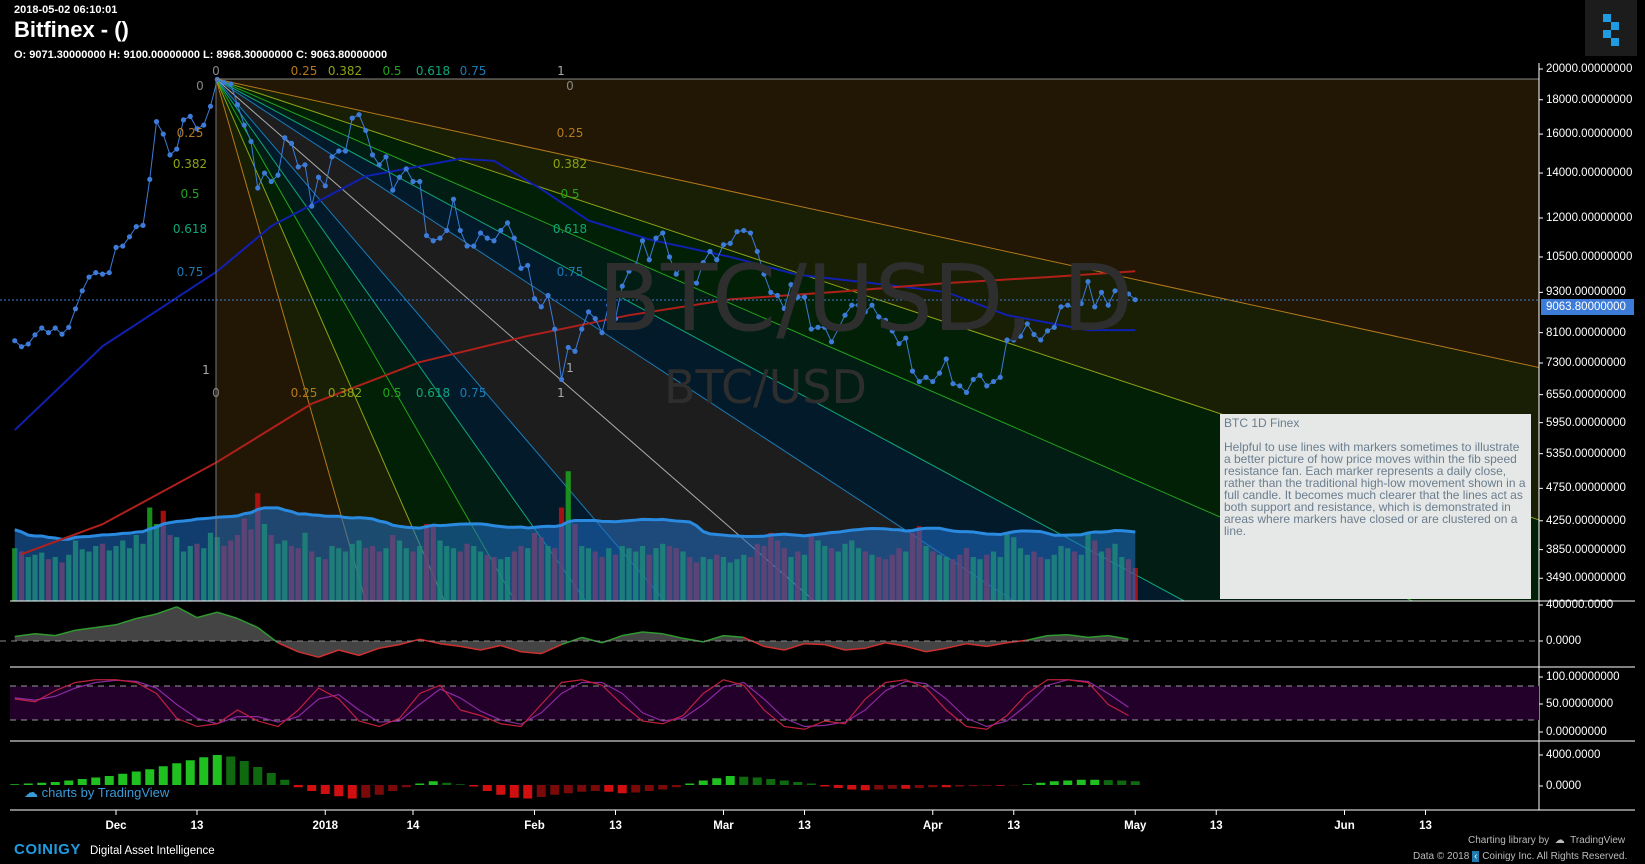 Image resolution: width=1645 pixels, height=864 pixels. Describe the element at coordinates (1586, 394) in the screenshot. I see `axis-label: 6550.00000000` at that location.